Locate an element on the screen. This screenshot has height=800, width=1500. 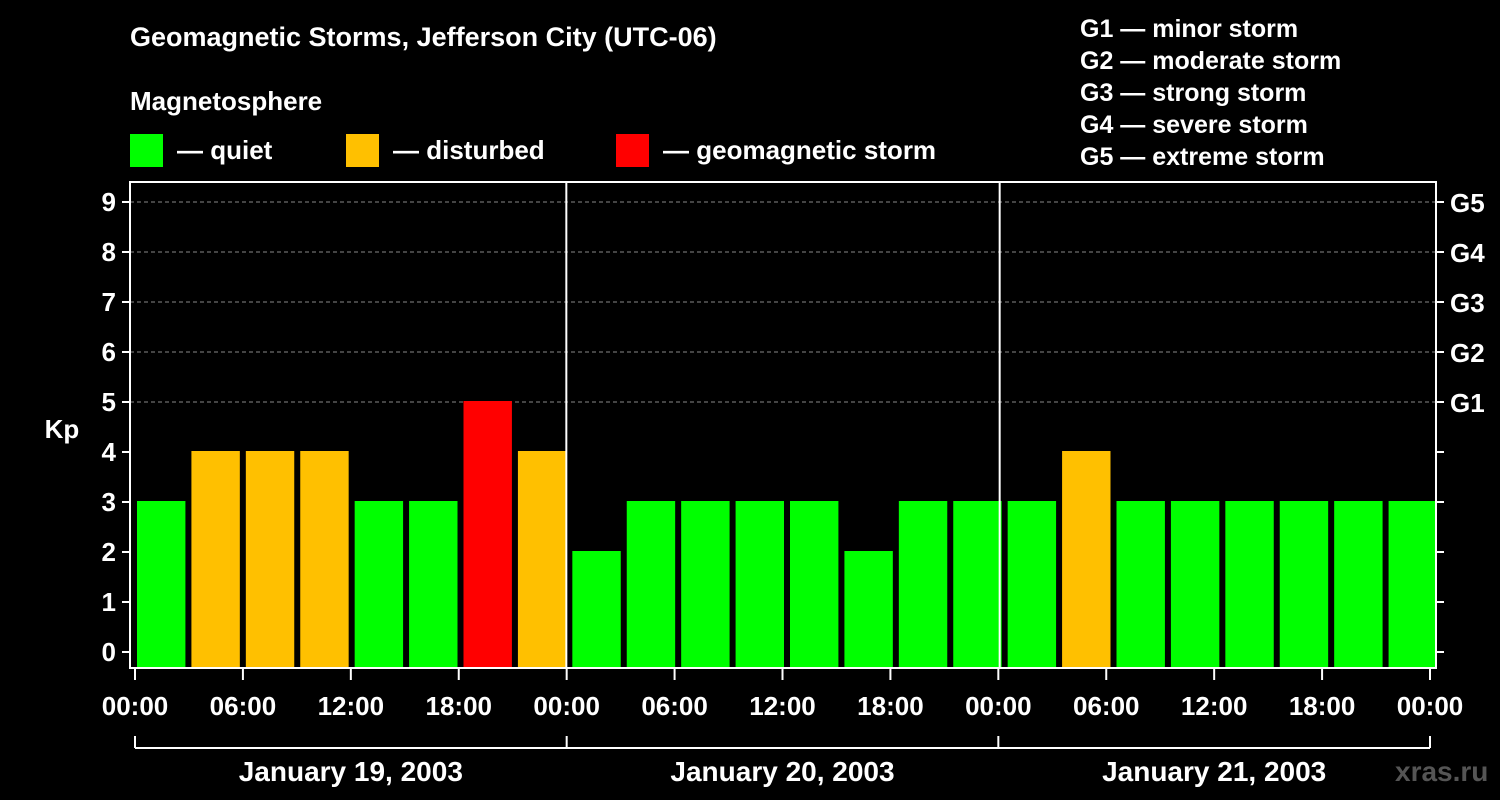
day-label: January 20, 2003 is located at coordinates (782, 771).